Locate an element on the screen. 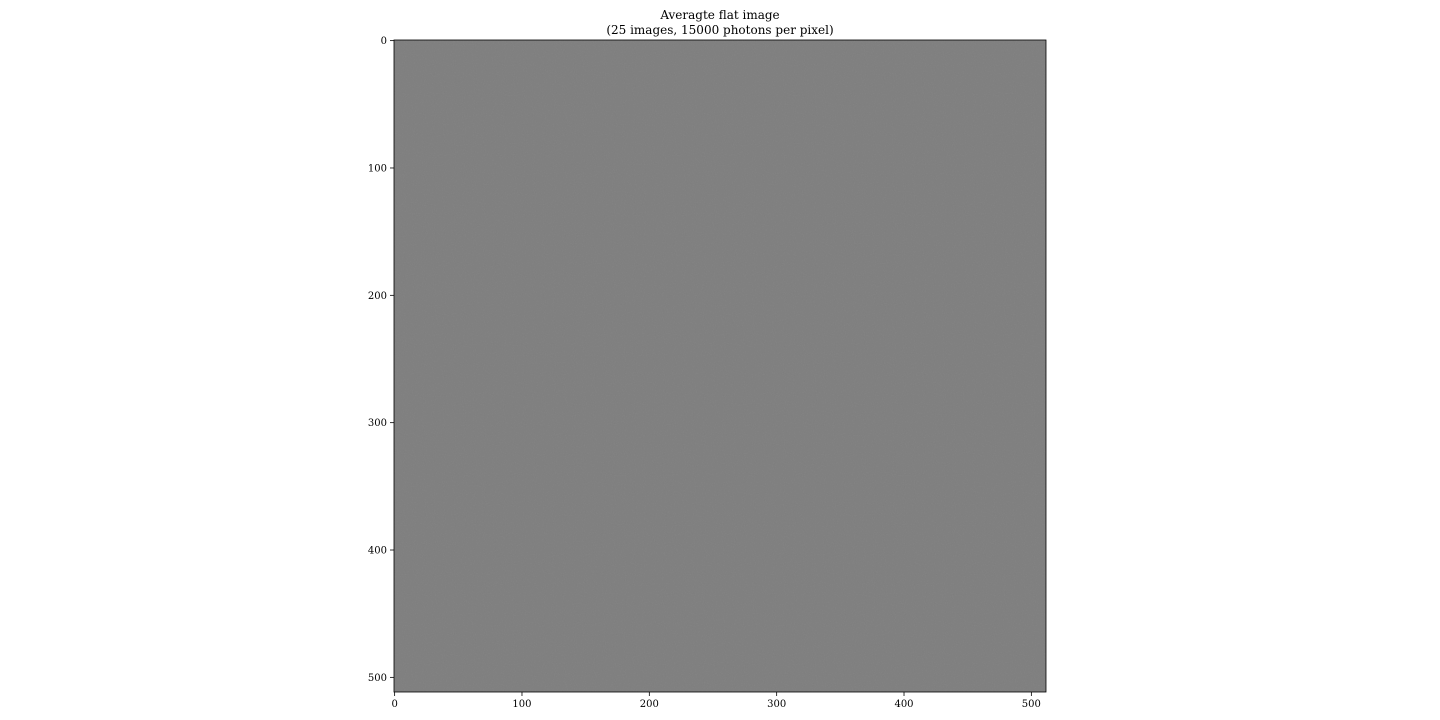 This screenshot has width=1440, height=720. x-tick-label: 100 is located at coordinates (521, 704).